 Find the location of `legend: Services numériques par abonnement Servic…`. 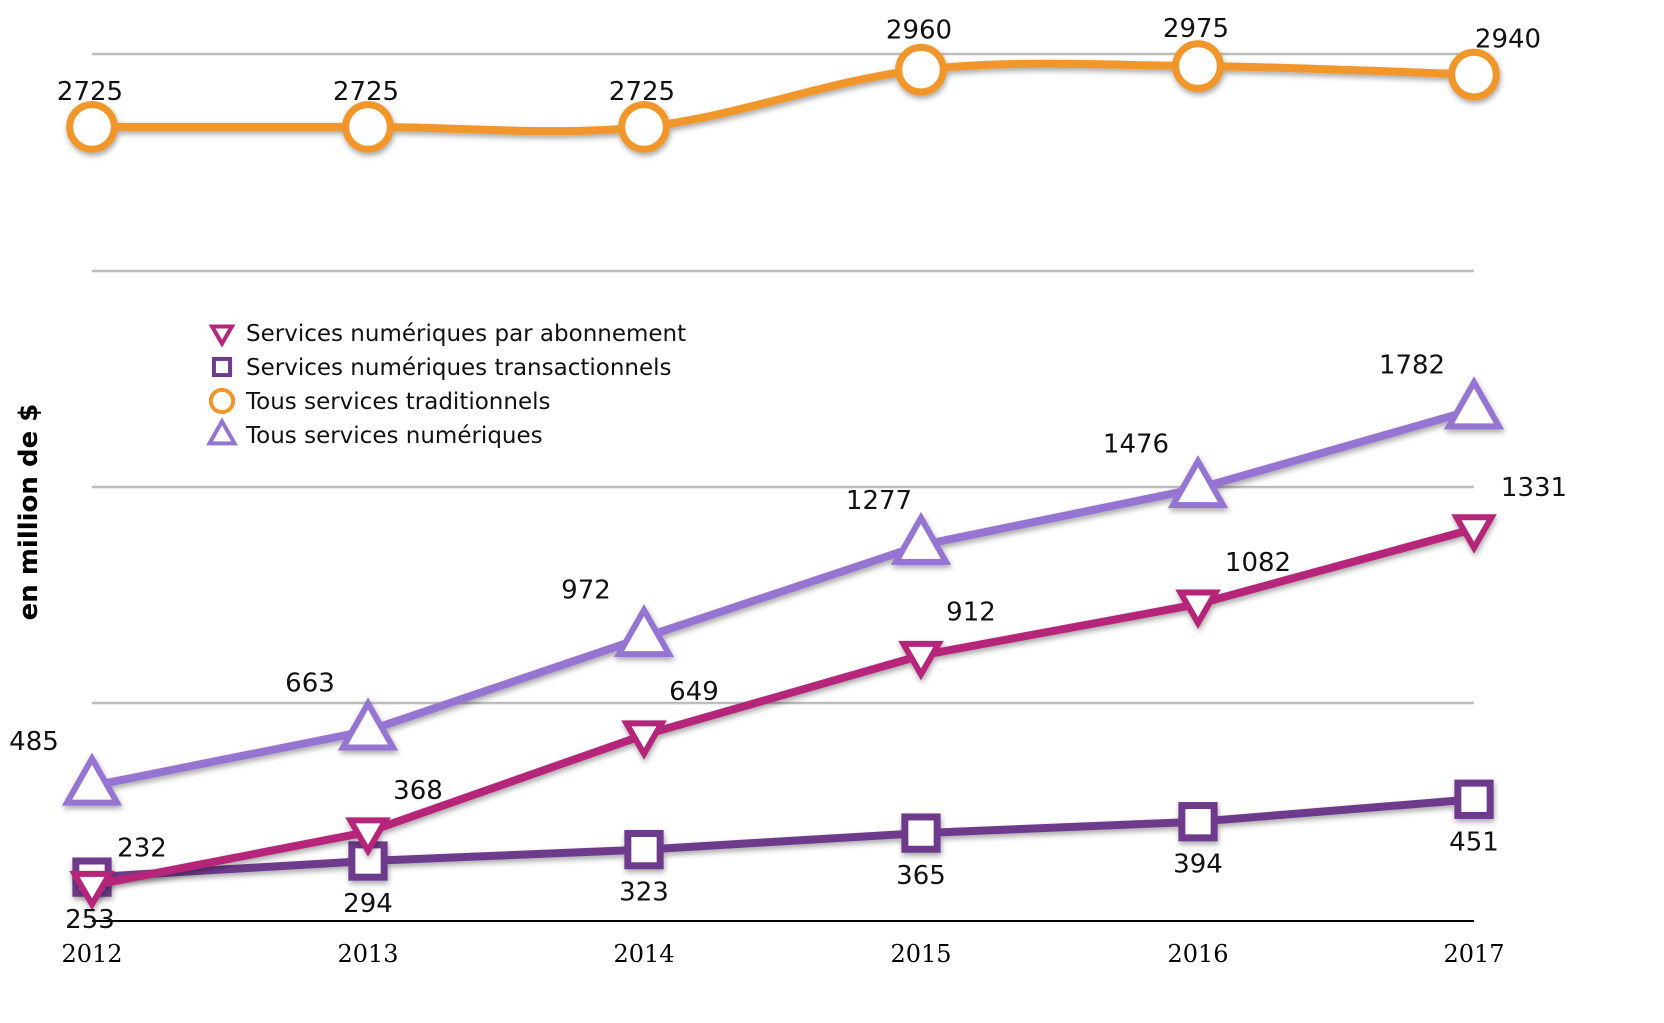

legend: Services numériques par abonnement Servic… is located at coordinates (446, 385).